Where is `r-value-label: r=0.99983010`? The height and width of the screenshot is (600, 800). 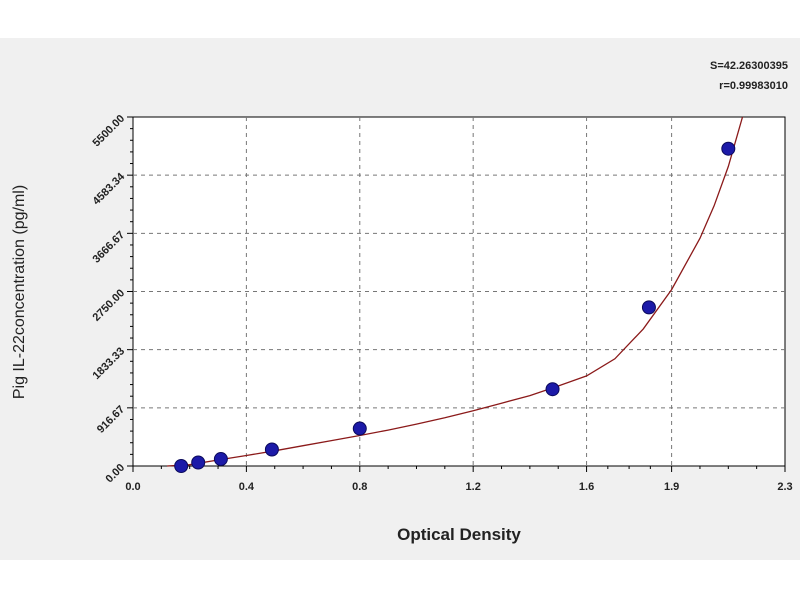 r-value-label: r=0.99983010 is located at coordinates (753, 86).